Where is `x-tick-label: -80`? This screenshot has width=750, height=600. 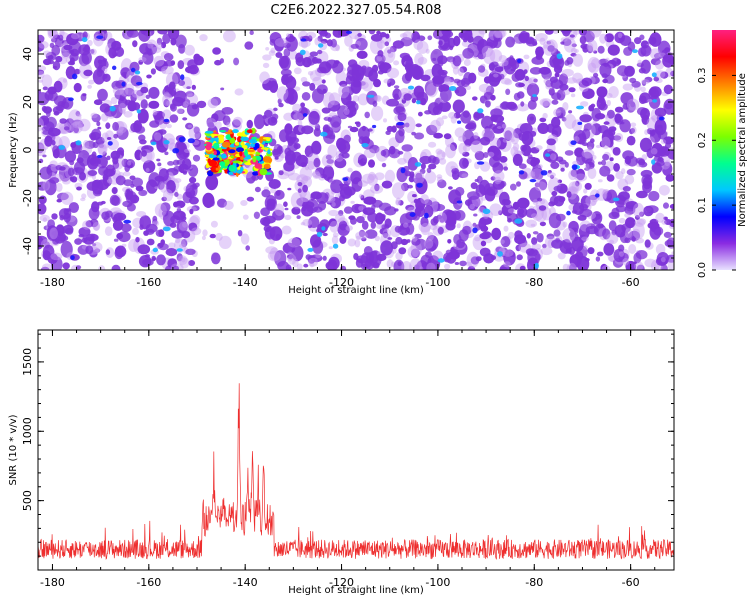
x-tick-label: -80 is located at coordinates (534, 282).